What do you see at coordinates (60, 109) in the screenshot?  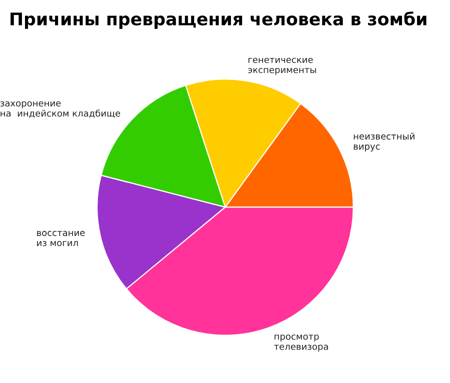 I see `slice-label: захоронение на индейском кладбище` at bounding box center [60, 109].